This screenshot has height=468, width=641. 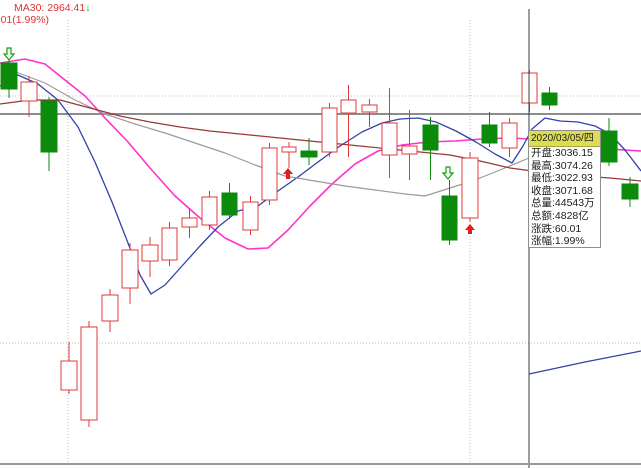 What do you see at coordinates (584, 362) in the screenshot?
I see `ma-blue-lower` at bounding box center [584, 362].